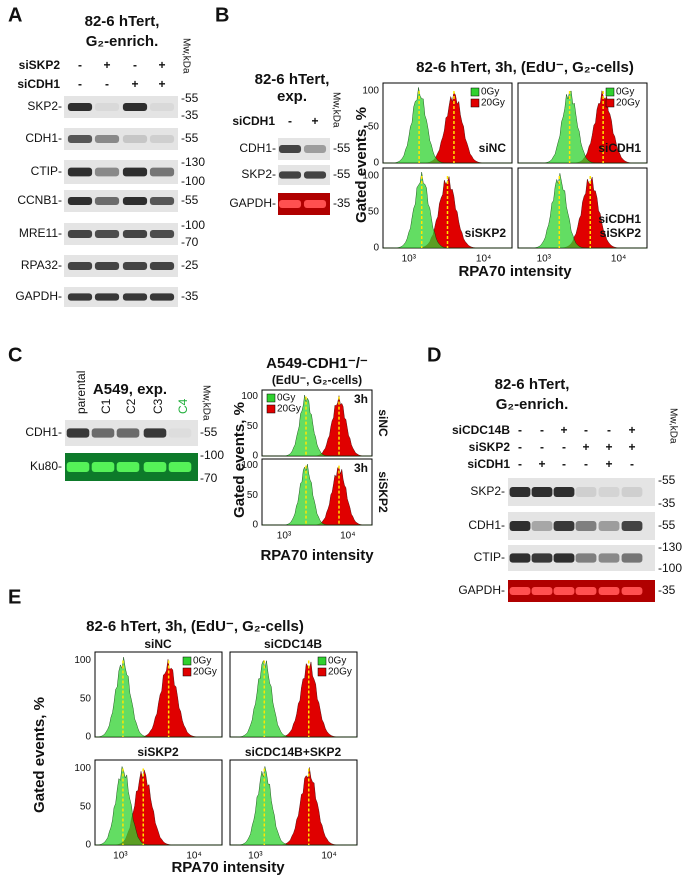 The width and height of the screenshot is (685, 877). What do you see at coordinates (489, 557) in the screenshot?
I see `blot-label: CTIP-` at bounding box center [489, 557].